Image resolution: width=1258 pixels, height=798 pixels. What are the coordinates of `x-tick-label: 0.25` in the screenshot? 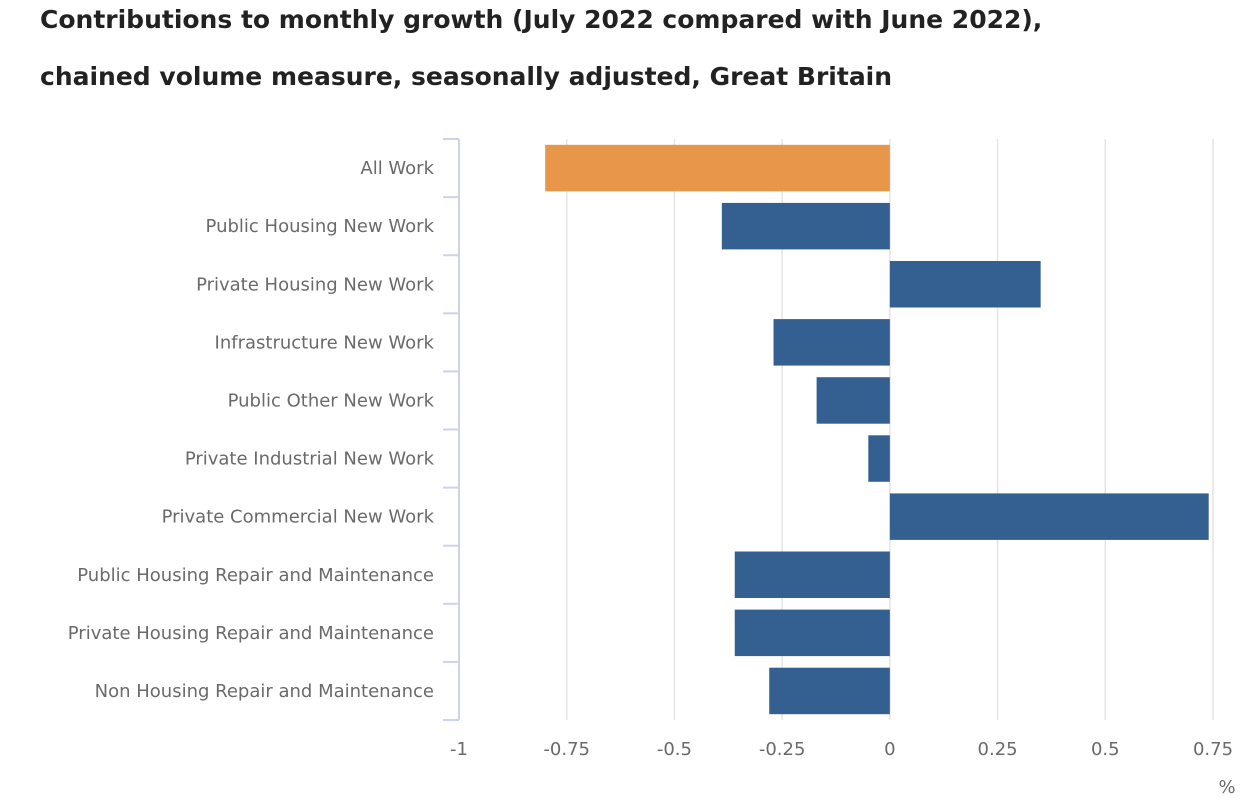 It's located at (998, 749).